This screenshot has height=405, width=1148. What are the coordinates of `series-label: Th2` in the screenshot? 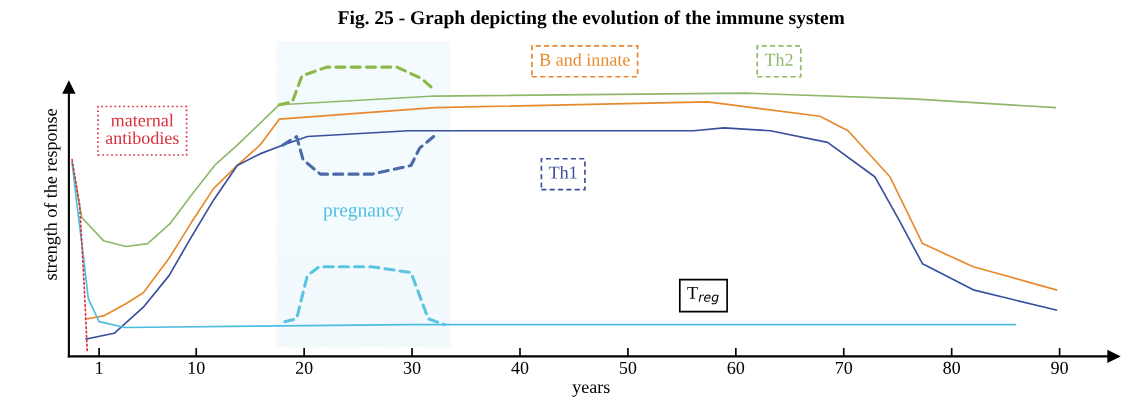 It's located at (778, 59).